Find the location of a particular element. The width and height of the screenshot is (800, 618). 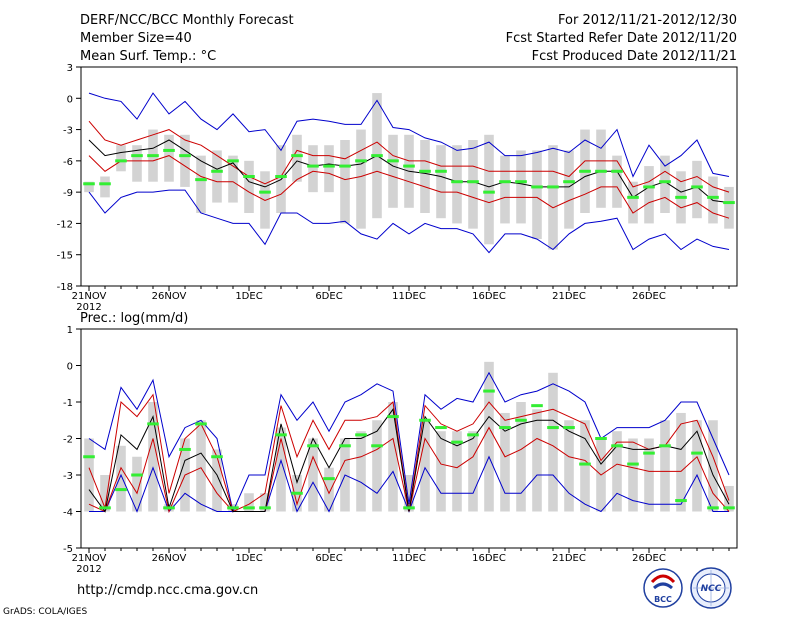

forecast-period: For 2012/11/21-2012/12/30 is located at coordinates (647, 20).